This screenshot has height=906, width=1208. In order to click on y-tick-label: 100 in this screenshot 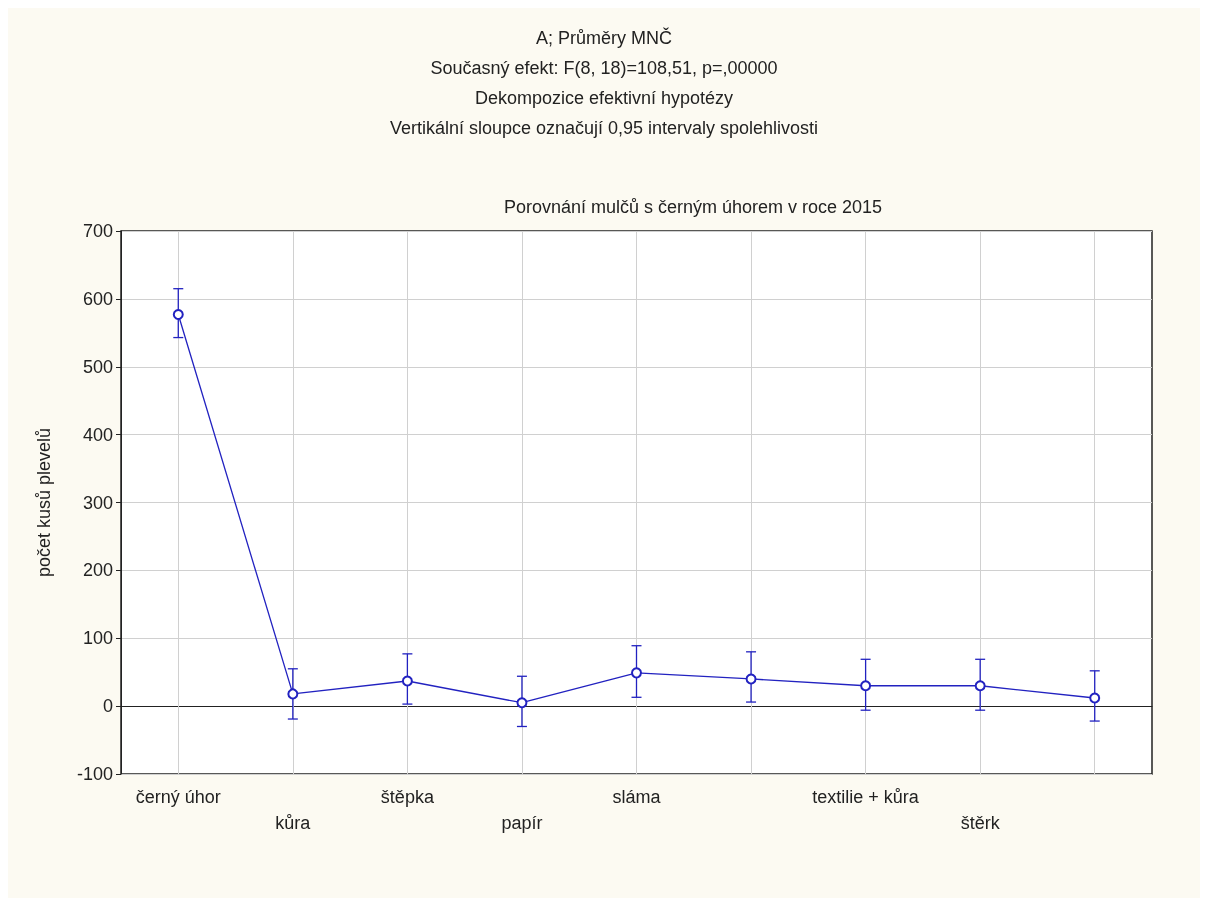, I will do `click(97, 638)`.